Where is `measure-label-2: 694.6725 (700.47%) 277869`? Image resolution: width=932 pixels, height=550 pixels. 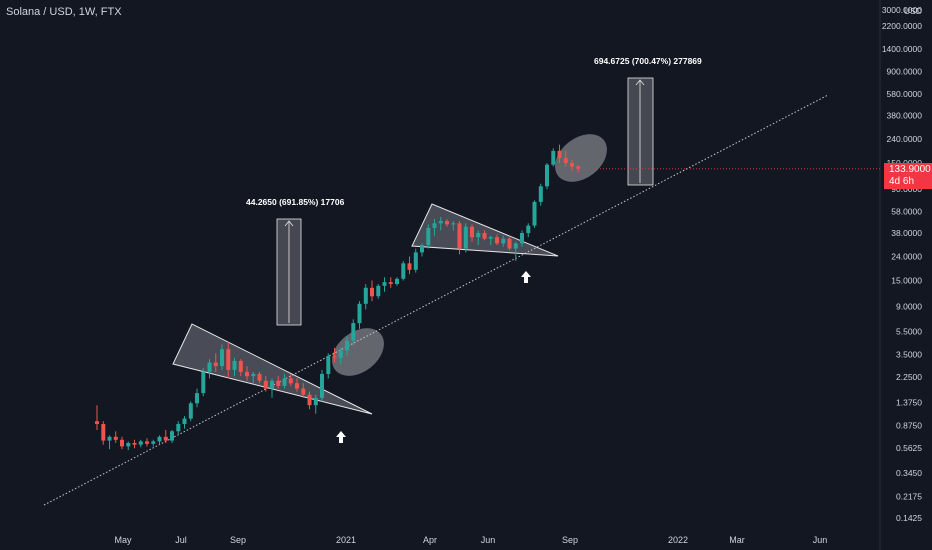
measure-label-2: 694.6725 (700.47%) 277869 is located at coordinates (648, 61).